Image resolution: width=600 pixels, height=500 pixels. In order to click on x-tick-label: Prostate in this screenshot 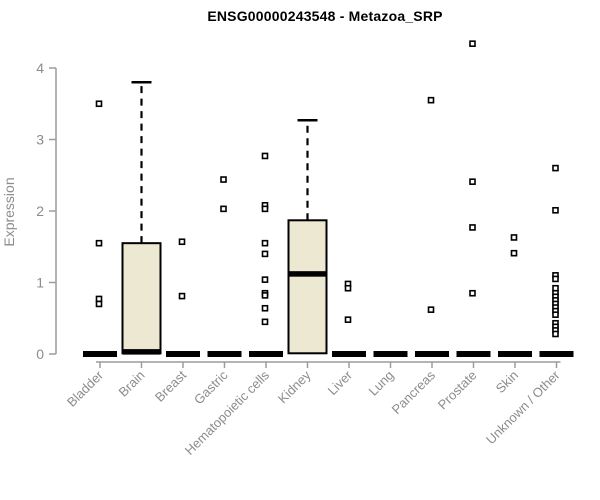, I will do `click(457, 390)`.